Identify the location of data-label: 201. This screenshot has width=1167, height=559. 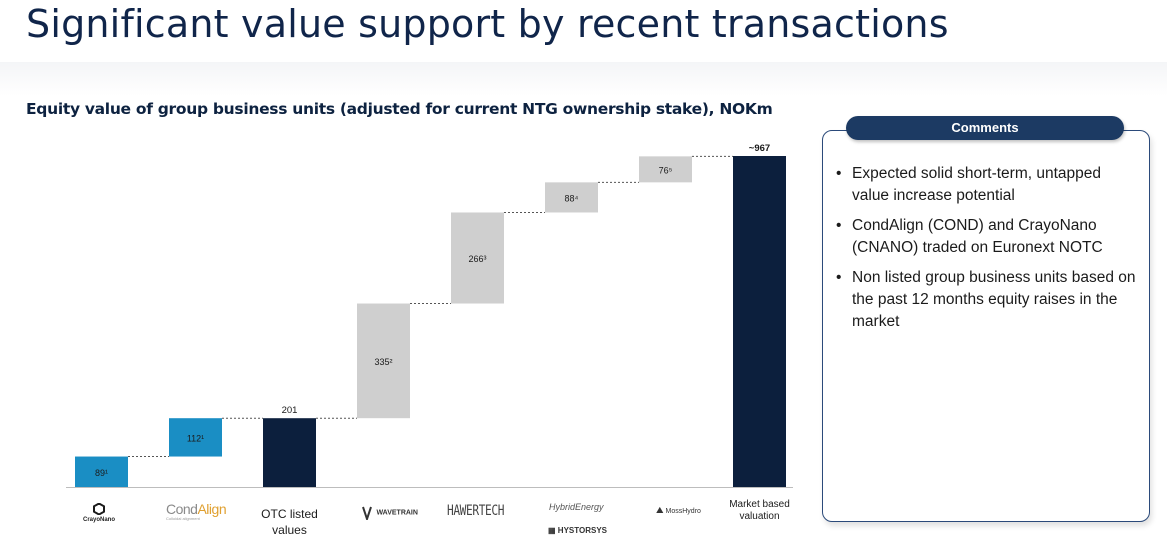
(290, 410).